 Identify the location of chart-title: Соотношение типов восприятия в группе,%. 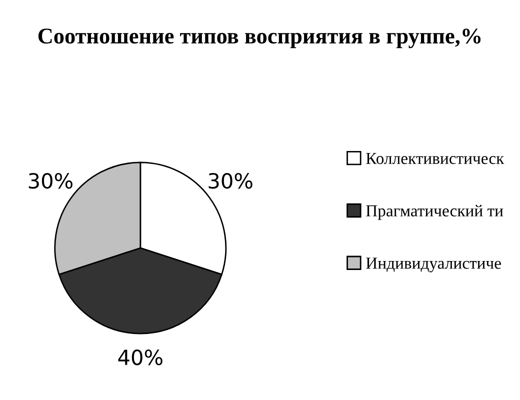
(259, 38).